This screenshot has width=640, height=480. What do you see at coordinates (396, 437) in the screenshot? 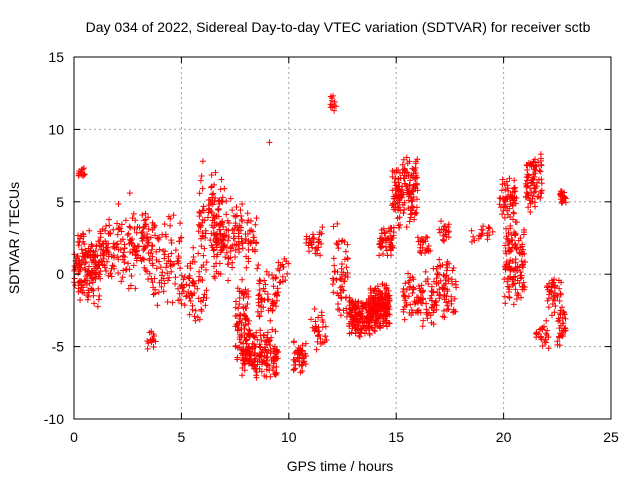
I see `x-tick-label: 15` at bounding box center [396, 437].